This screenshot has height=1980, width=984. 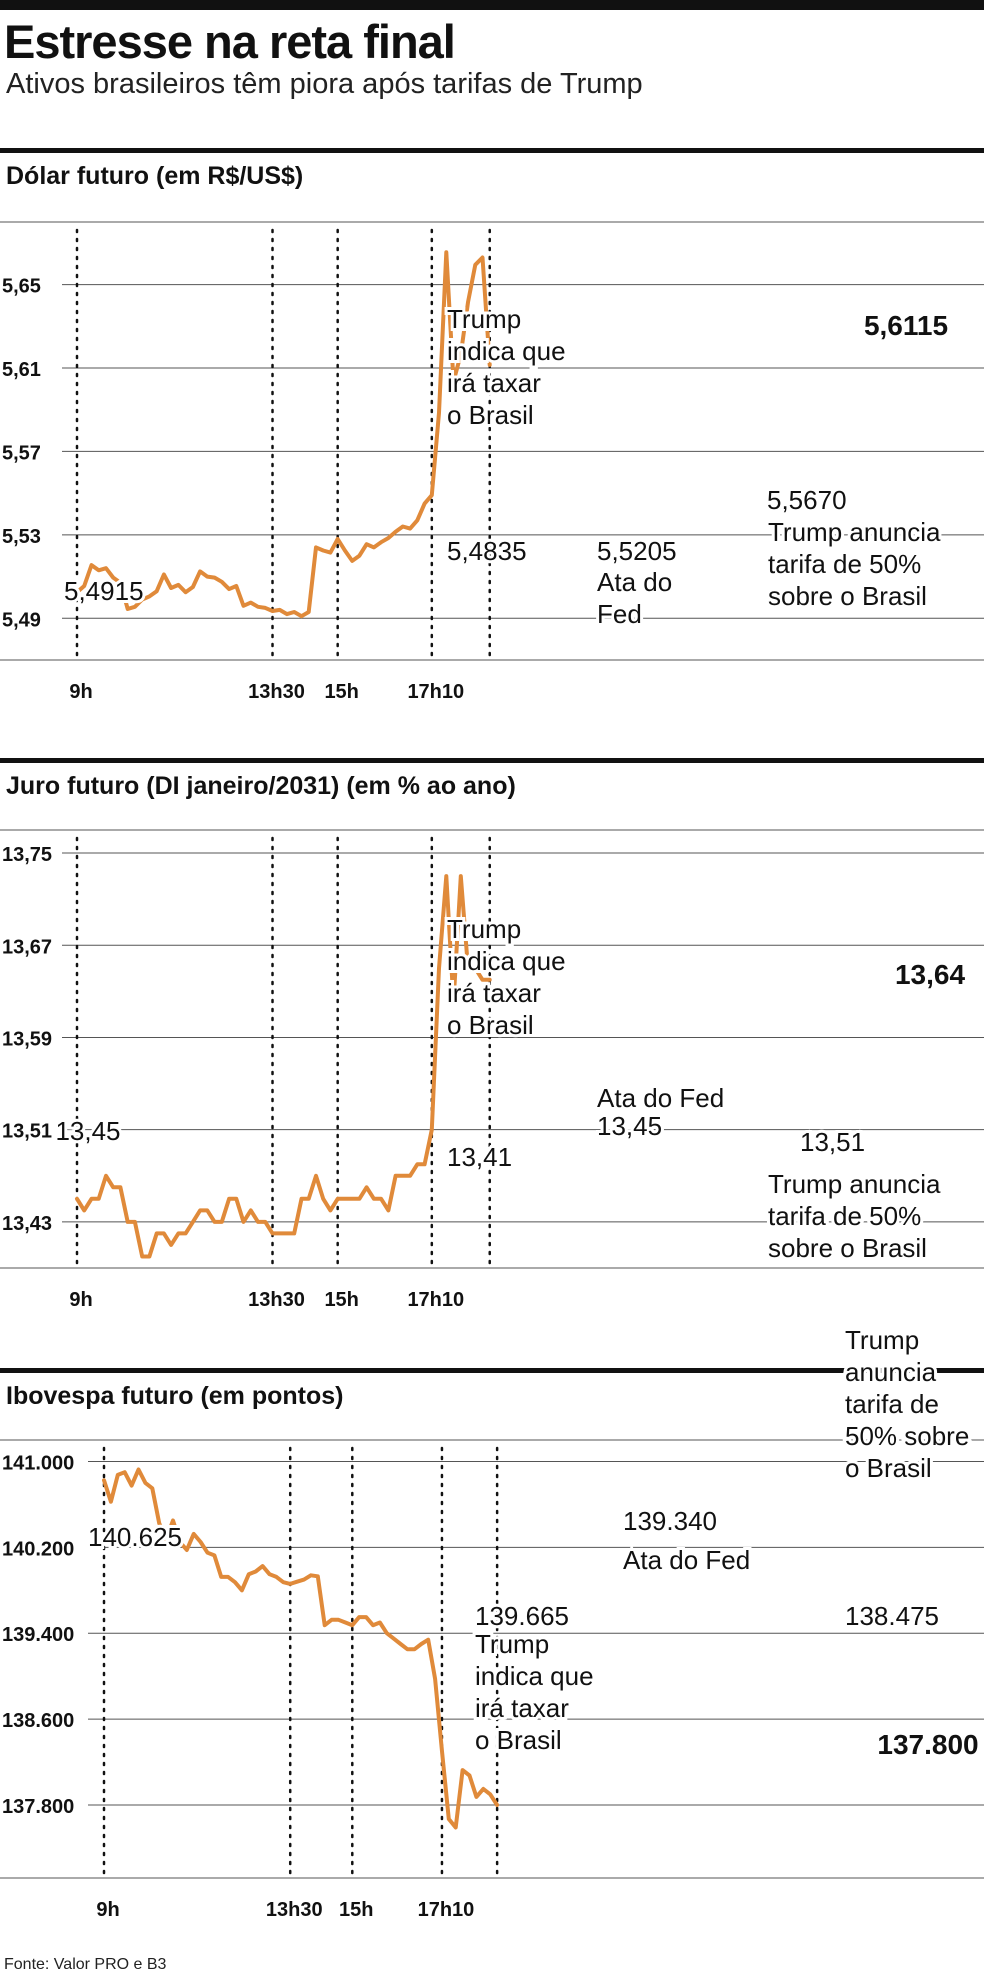 I want to click on final-value-label: 137.800, so click(x=927, y=1744).